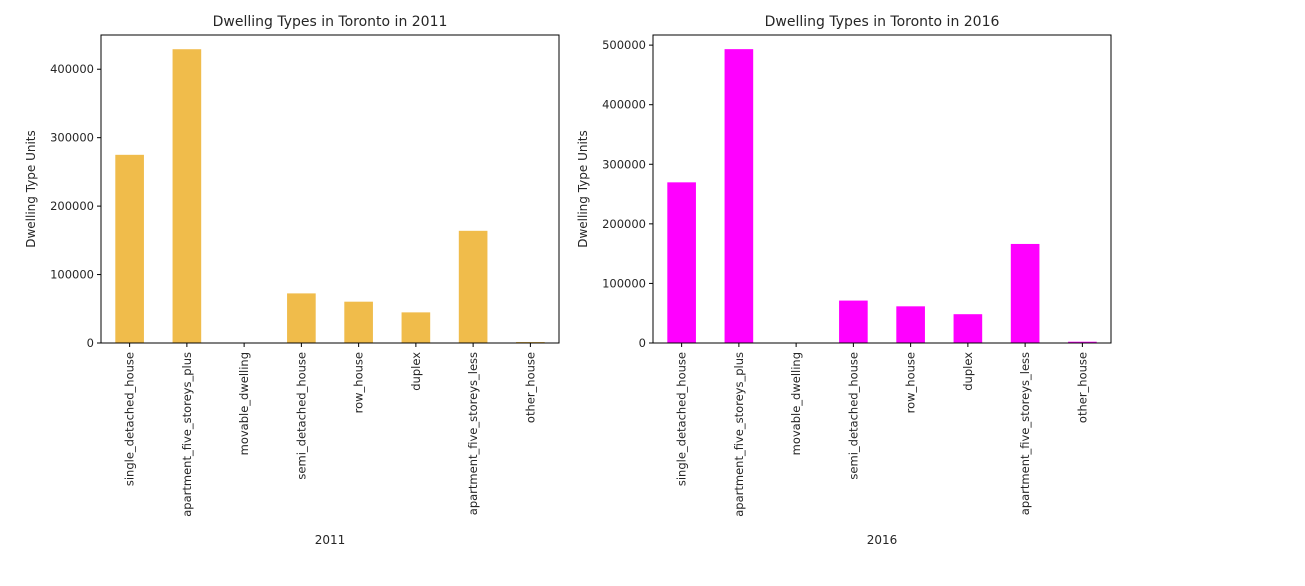 The width and height of the screenshot is (1305, 586). I want to click on bar-other-house, so click(1082, 342).